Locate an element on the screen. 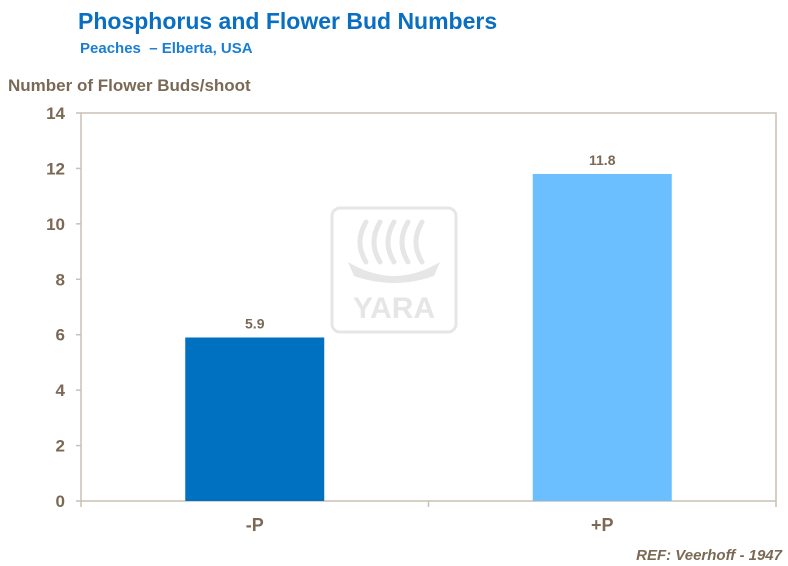 Image resolution: width=788 pixels, height=566 pixels. chart-title: Phosphorus and Flower Bud Numbers is located at coordinates (288, 21).